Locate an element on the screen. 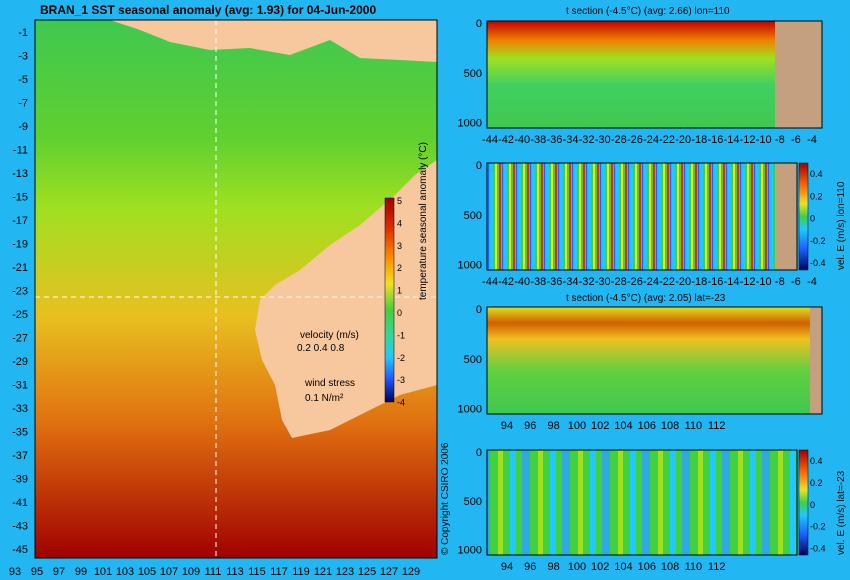 The height and width of the screenshot is (580, 850). colorbar-label: temperature seasonal anomaly (°C) is located at coordinates (423, 221).